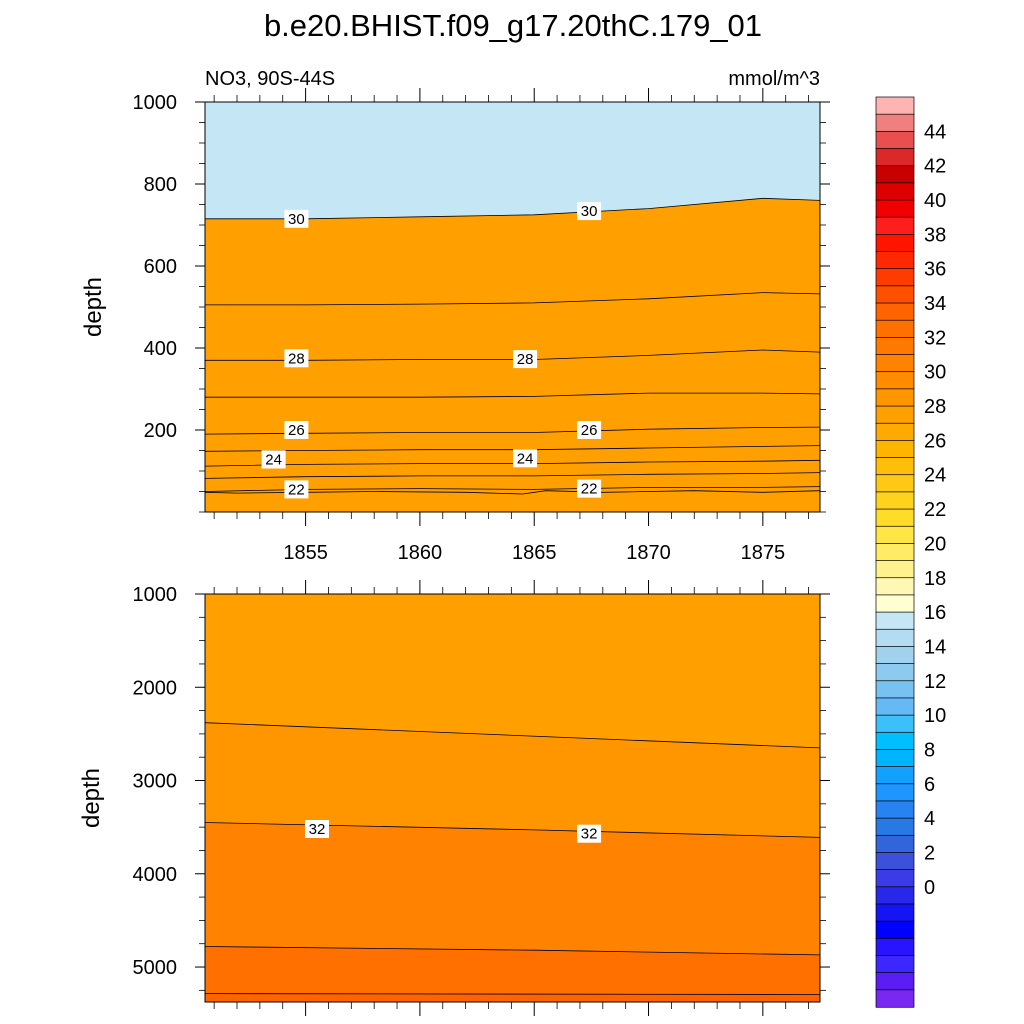 Image resolution: width=1024 pixels, height=1024 pixels. What do you see at coordinates (534, 553) in the screenshot?
I see `upper-x-tick-label: 1865` at bounding box center [534, 553].